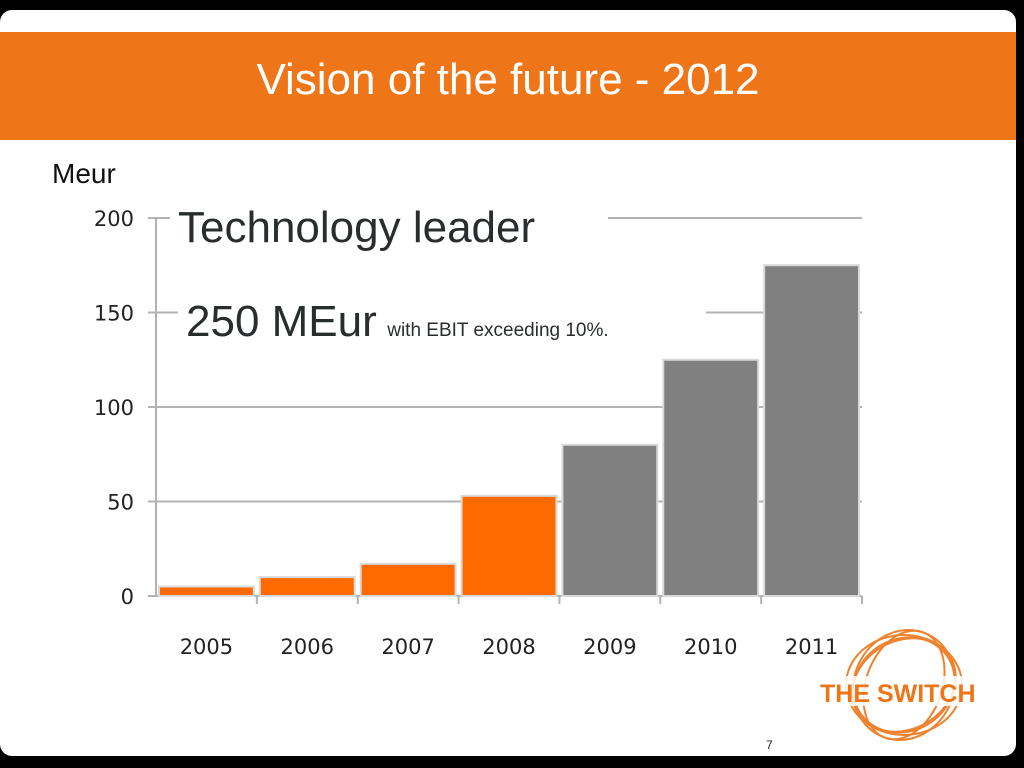  What do you see at coordinates (898, 694) in the screenshot?
I see `logo-text: THE SWITCH` at bounding box center [898, 694].